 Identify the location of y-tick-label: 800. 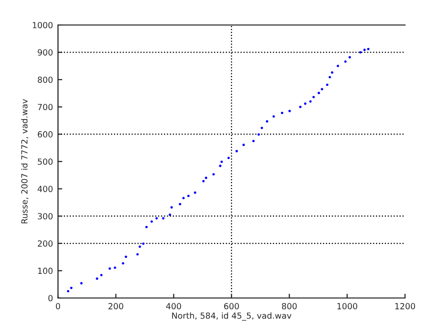
(45, 79).